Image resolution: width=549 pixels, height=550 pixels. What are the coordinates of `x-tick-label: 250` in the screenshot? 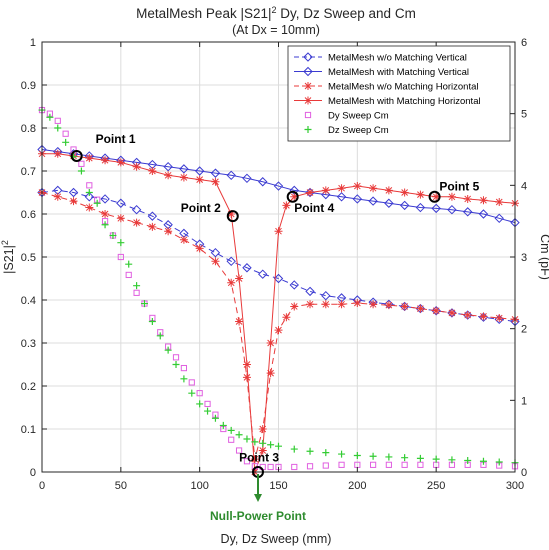 It's located at (436, 486).